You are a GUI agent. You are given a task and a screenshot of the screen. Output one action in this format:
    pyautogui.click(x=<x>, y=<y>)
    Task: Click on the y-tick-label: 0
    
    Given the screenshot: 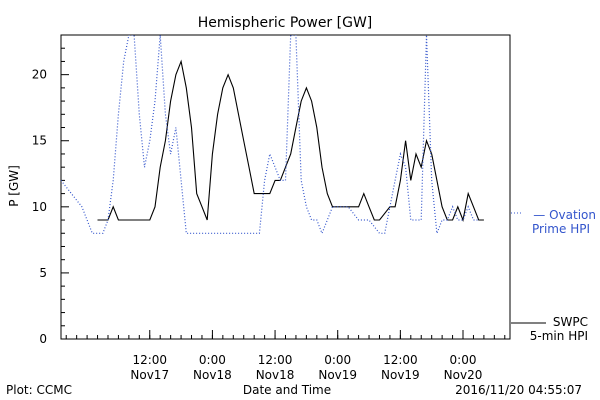 What is the action you would take?
    pyautogui.click(x=43, y=339)
    